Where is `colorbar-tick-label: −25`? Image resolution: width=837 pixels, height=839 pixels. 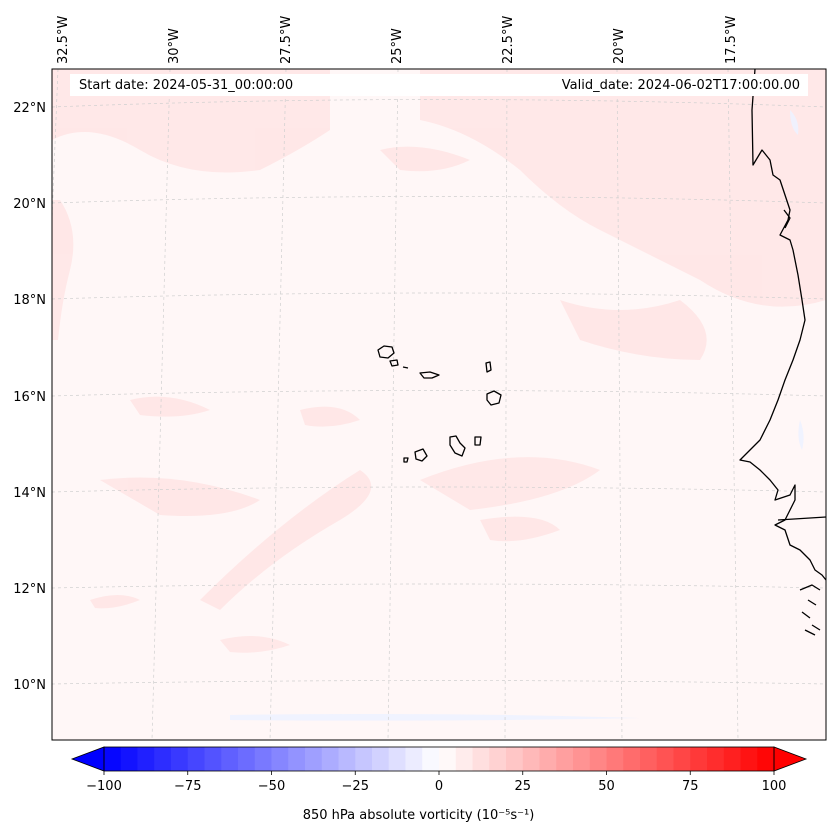 colorbar-tick-label: −25 is located at coordinates (355, 786).